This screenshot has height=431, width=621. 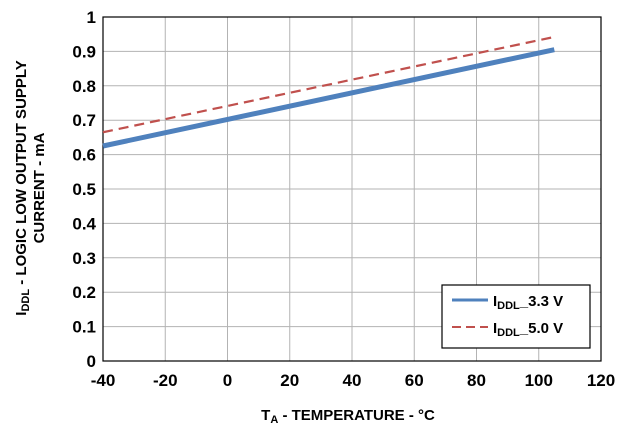 I want to click on x-tick-label: 100, so click(x=539, y=380).